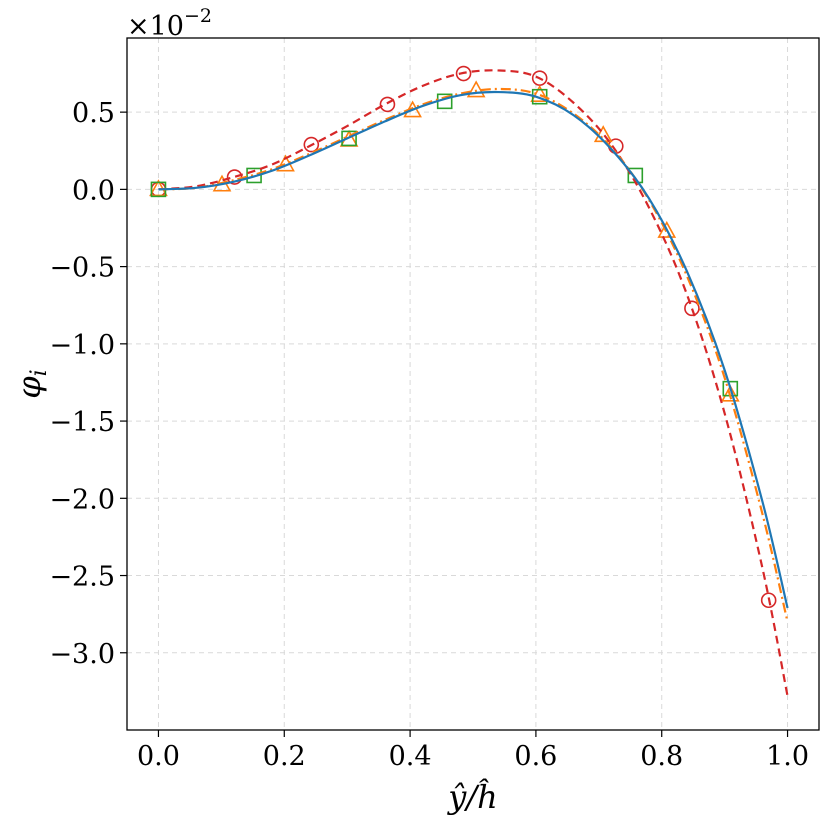 Image resolution: width=830 pixels, height=830 pixels. Describe the element at coordinates (82, 268) in the screenshot. I see `y-tick-label: −0.5` at that location.